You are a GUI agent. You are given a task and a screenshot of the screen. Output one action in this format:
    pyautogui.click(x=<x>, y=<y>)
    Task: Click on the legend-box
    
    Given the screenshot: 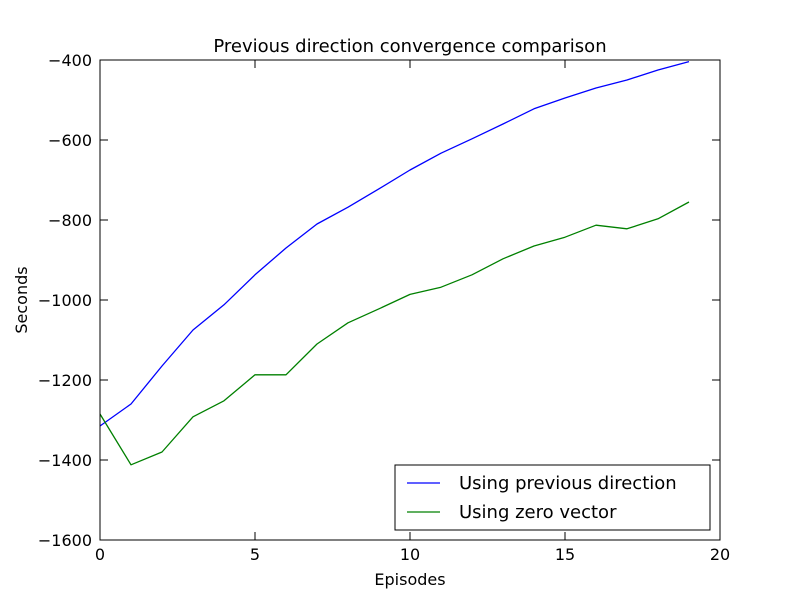 What is the action you would take?
    pyautogui.click(x=552, y=497)
    